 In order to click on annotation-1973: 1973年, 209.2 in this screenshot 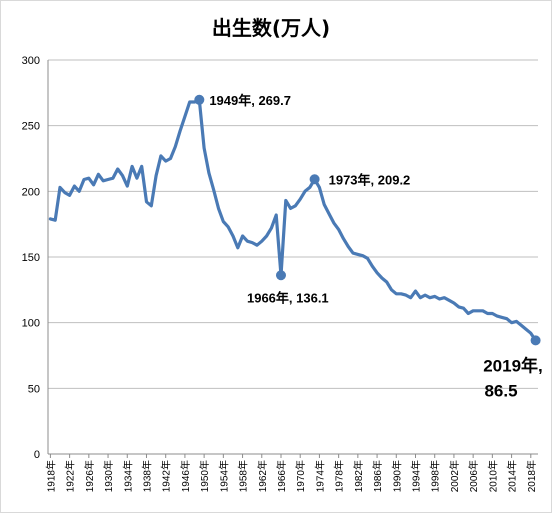, I will do `click(370, 179)`.